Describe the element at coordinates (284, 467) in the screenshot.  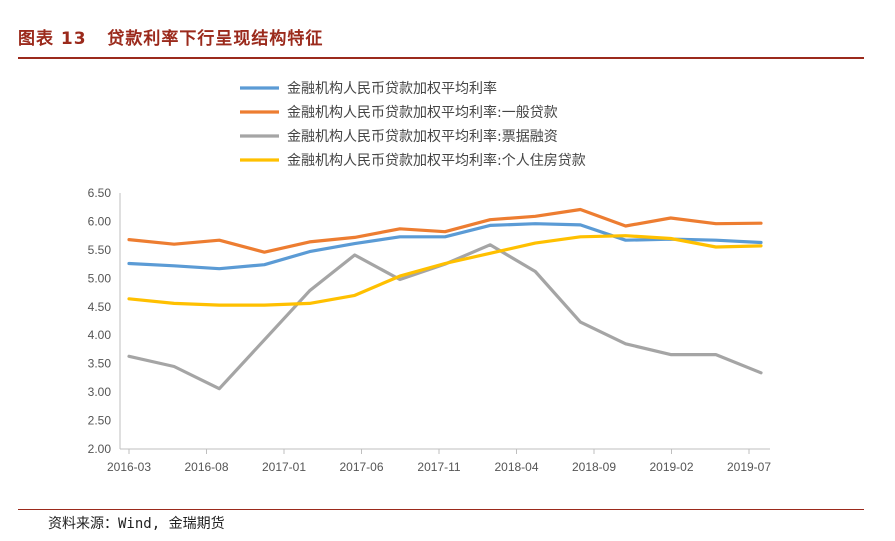
I see `x-tick-label: 2017-01` at that location.